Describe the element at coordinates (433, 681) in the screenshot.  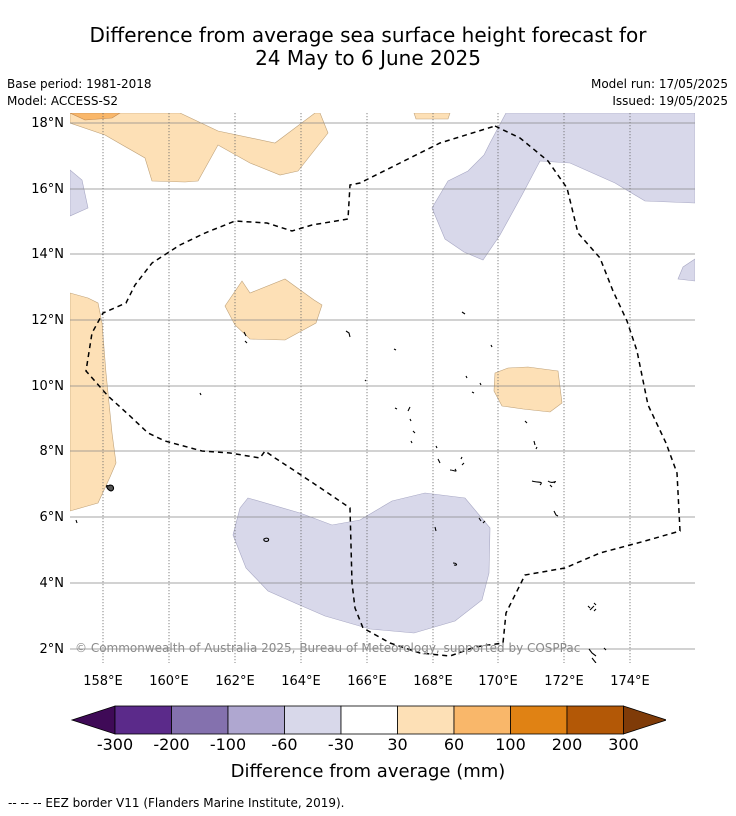
I see `lon-label: 168°E` at that location.